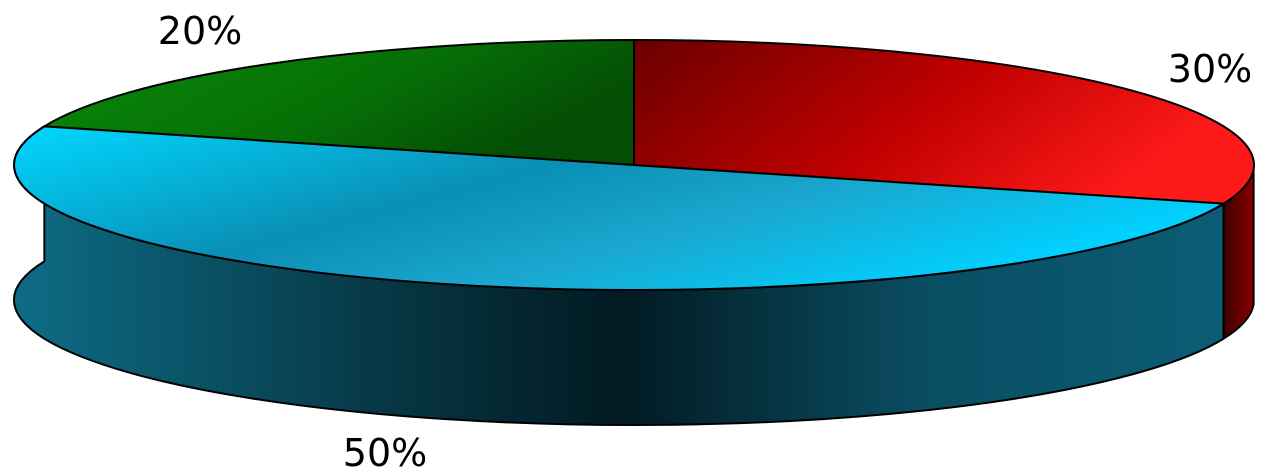 The image size is (1268, 475). What do you see at coordinates (1210, 69) in the screenshot?
I see `slice-label-30: 30%` at bounding box center [1210, 69].